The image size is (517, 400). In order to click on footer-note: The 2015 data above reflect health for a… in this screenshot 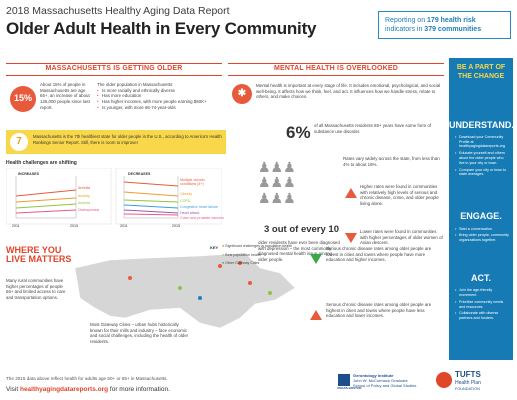, I will do `click(87, 378)`.